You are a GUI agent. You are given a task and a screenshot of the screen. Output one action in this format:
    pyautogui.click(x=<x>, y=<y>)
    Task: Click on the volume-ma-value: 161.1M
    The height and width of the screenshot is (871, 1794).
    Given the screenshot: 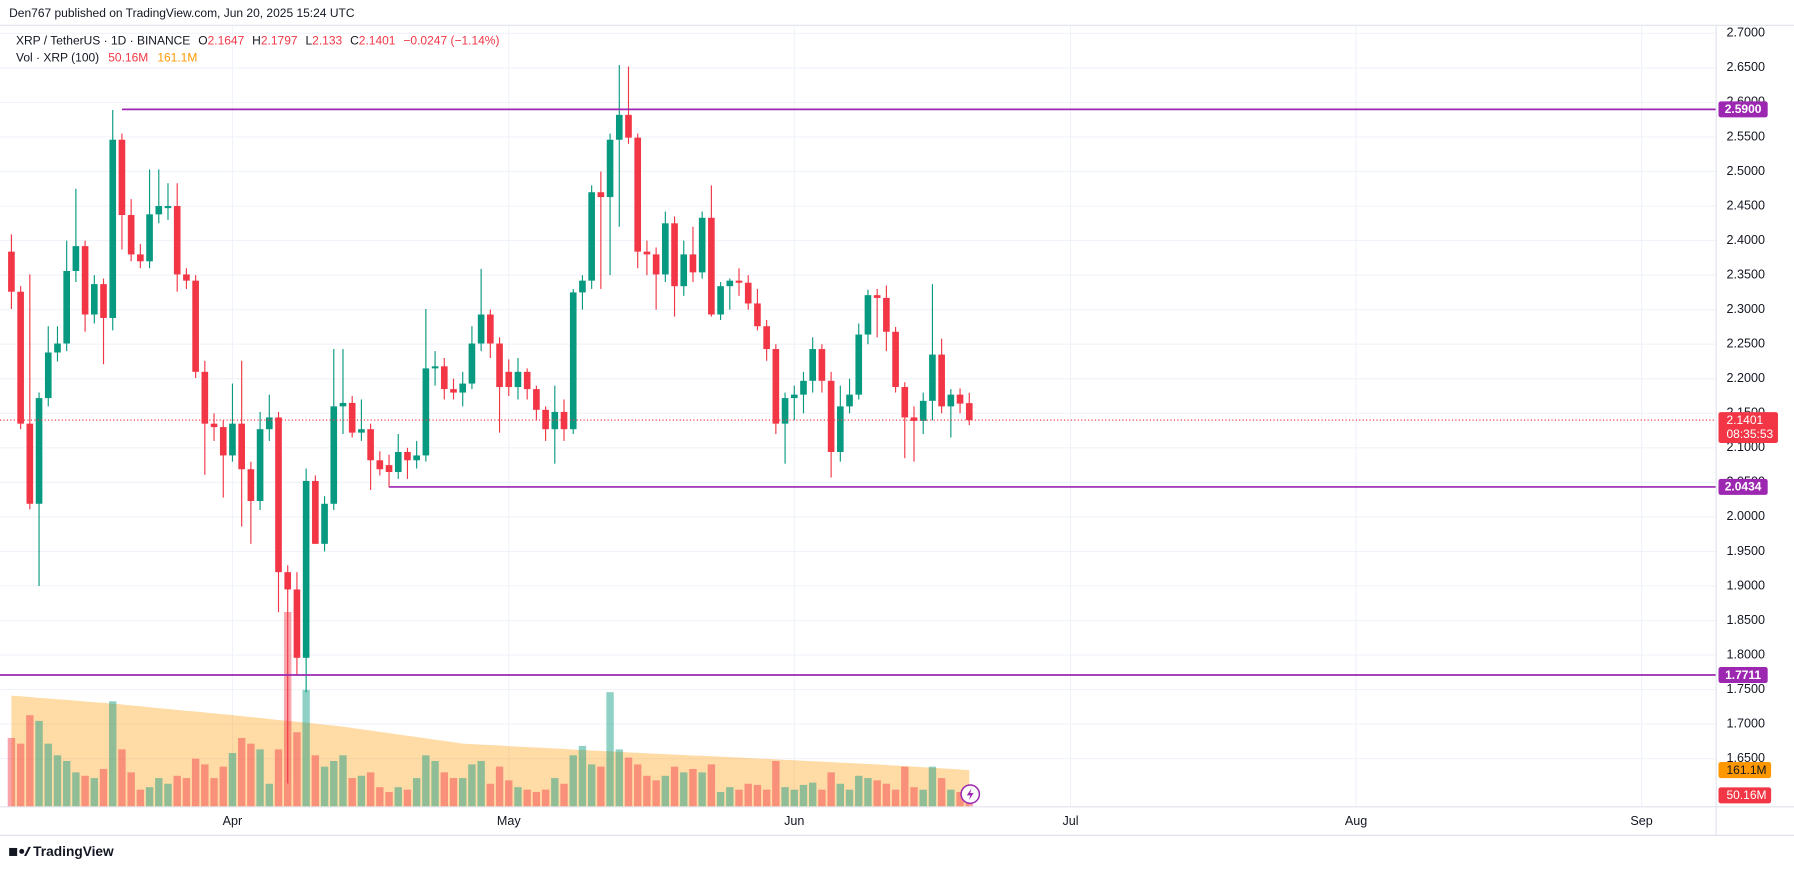 What is the action you would take?
    pyautogui.click(x=177, y=58)
    